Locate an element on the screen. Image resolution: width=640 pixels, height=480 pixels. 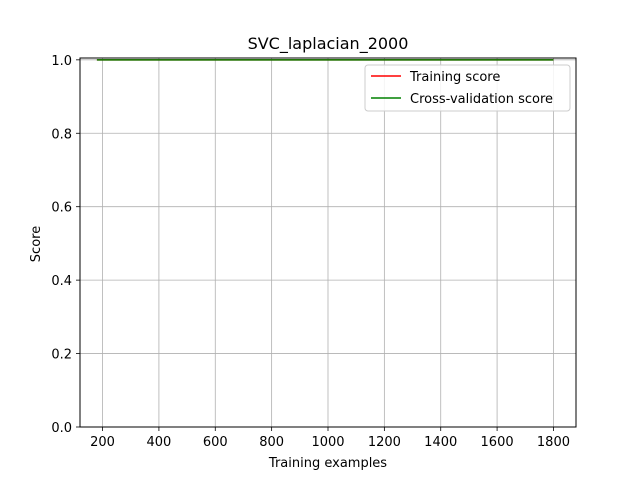
legend: Training score Cross-validation score is located at coordinates (467, 88).